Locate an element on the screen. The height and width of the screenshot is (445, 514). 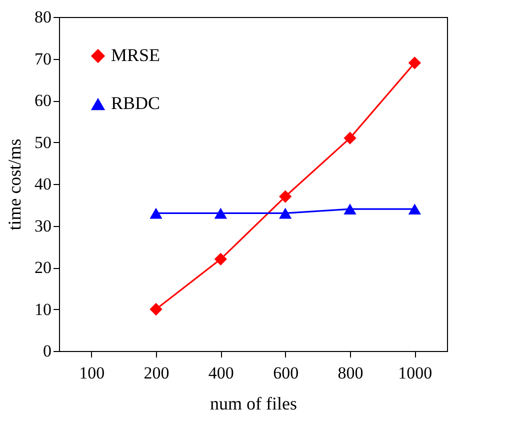
x-axis-title: num of files is located at coordinates (253, 404).